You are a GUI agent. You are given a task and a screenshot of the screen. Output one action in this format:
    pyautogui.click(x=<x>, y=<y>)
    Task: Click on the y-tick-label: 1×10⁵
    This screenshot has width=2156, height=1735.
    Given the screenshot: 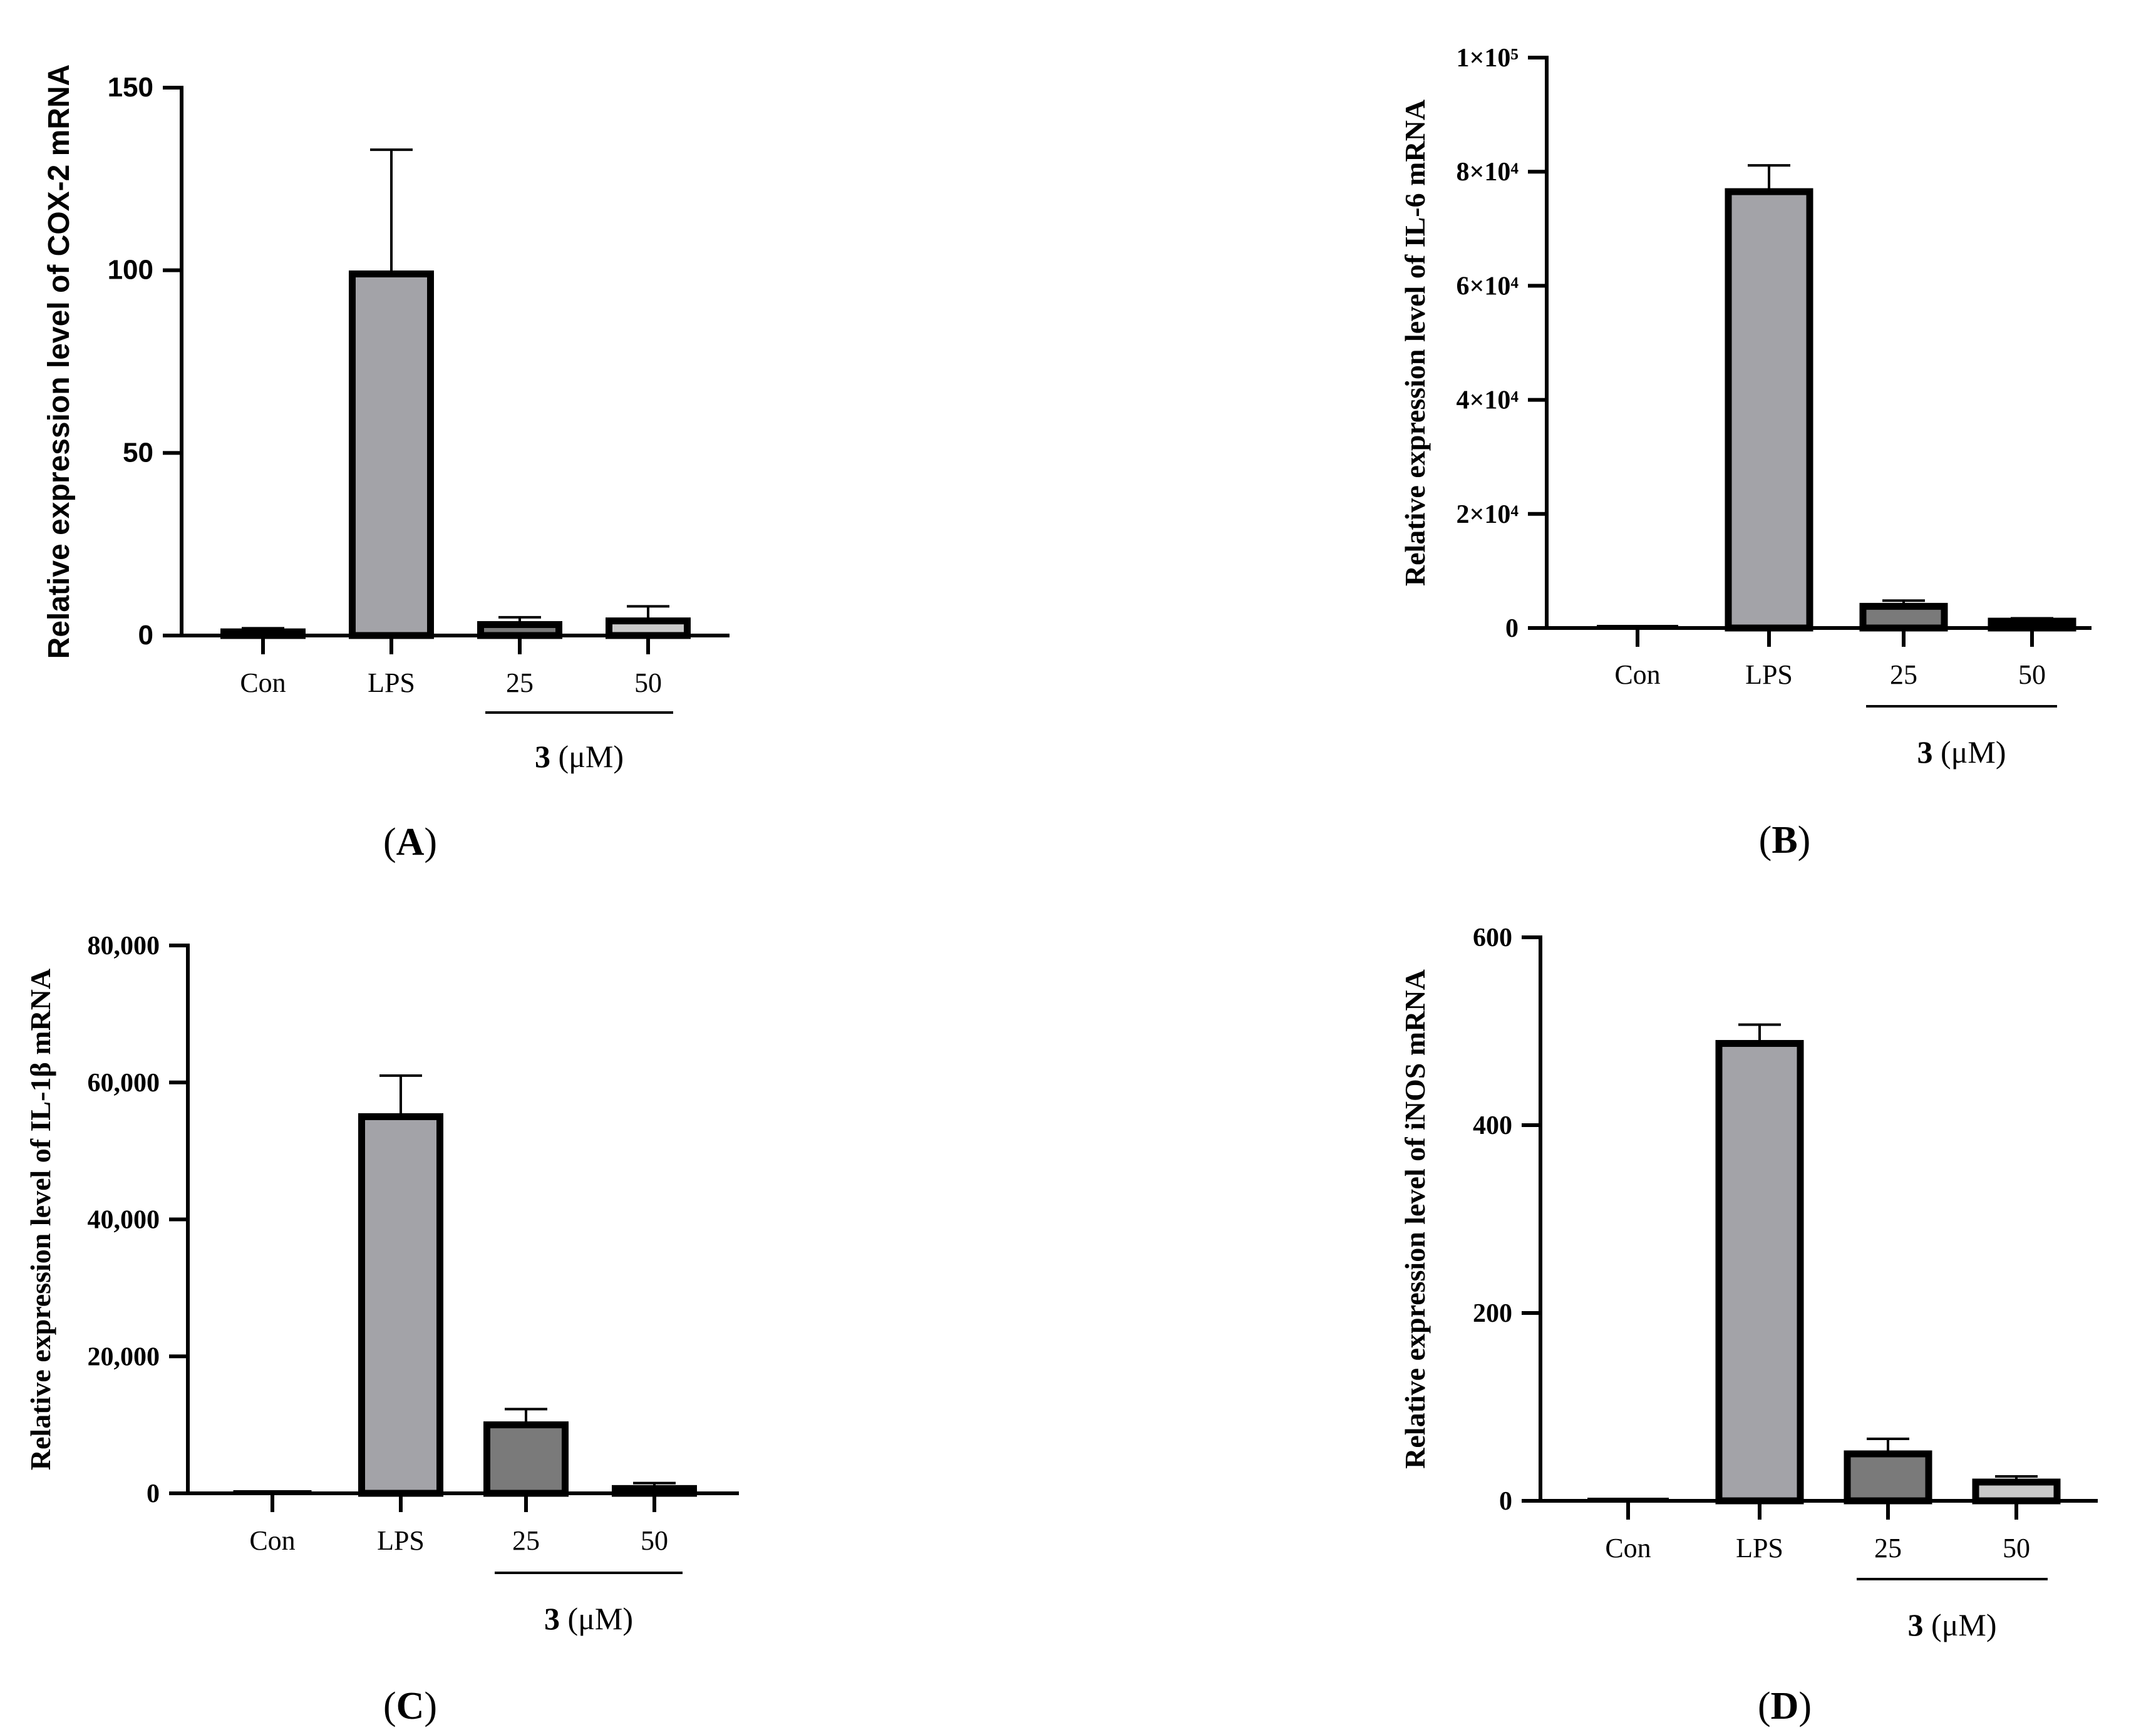 What is the action you would take?
    pyautogui.click(x=1487, y=58)
    